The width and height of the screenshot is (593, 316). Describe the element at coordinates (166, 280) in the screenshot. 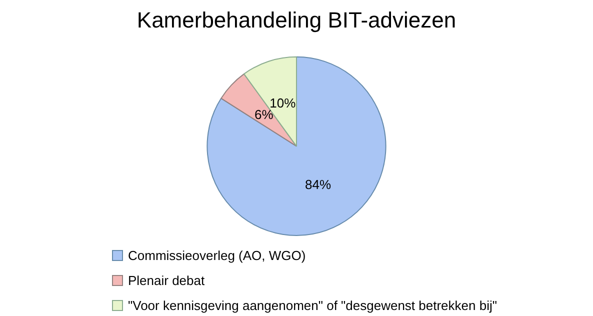

I see `legend-label: Plenair debat` at that location.